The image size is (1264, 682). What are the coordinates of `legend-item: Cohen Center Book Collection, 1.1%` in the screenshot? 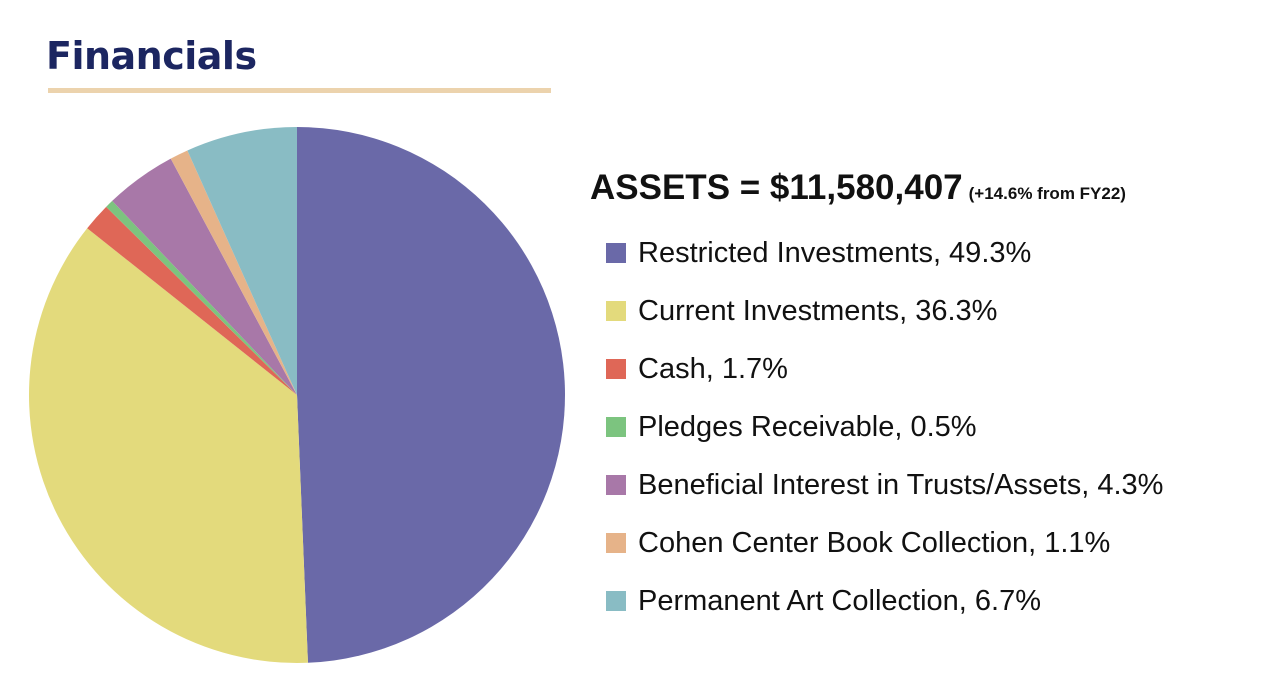 It's located at (884, 543).